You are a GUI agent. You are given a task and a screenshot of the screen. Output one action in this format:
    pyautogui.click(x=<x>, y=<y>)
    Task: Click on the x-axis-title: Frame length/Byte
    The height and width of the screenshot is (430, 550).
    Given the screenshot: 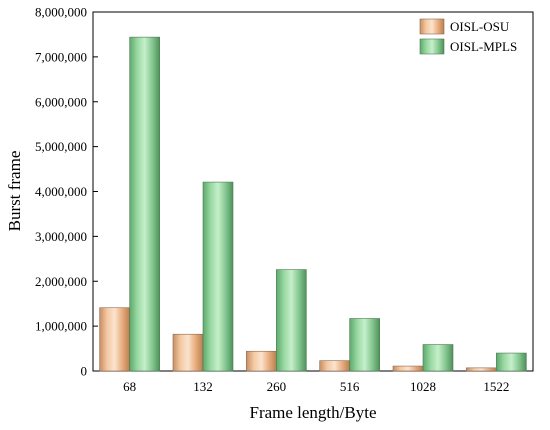 What is the action you would take?
    pyautogui.click(x=312, y=412)
    